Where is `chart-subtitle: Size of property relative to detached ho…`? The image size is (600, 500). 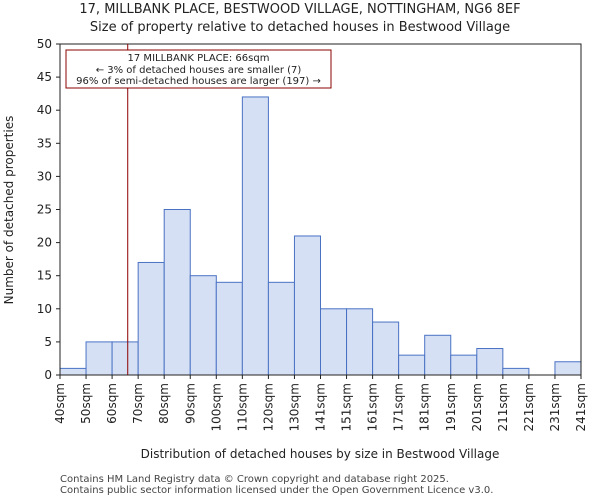
chart-subtitle: Size of property relative to detached ho… is located at coordinates (300, 27).